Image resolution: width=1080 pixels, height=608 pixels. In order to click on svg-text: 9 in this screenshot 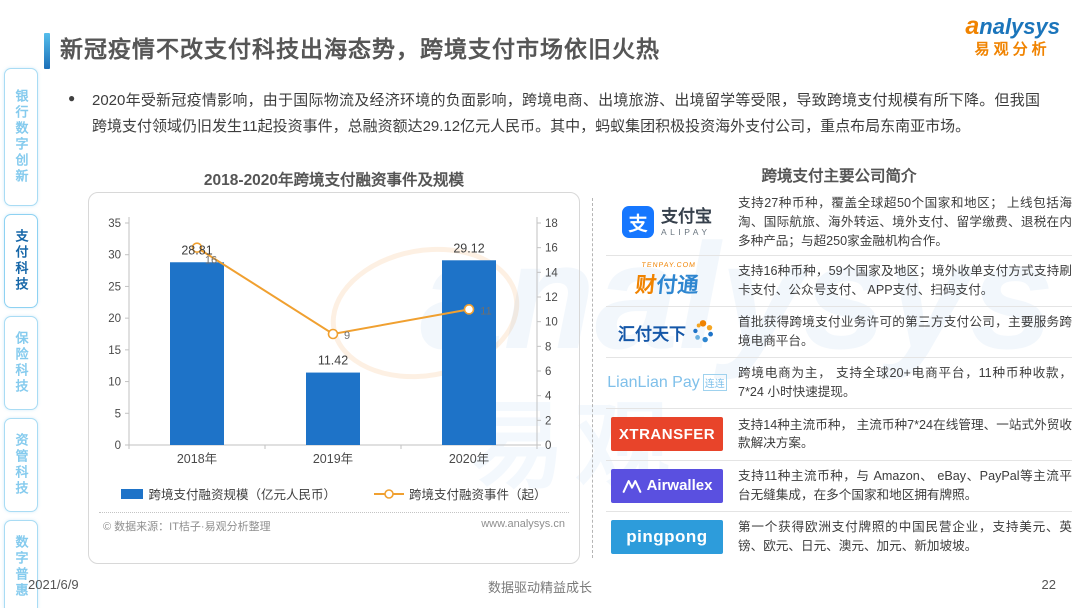, I will do `click(347, 336)`.